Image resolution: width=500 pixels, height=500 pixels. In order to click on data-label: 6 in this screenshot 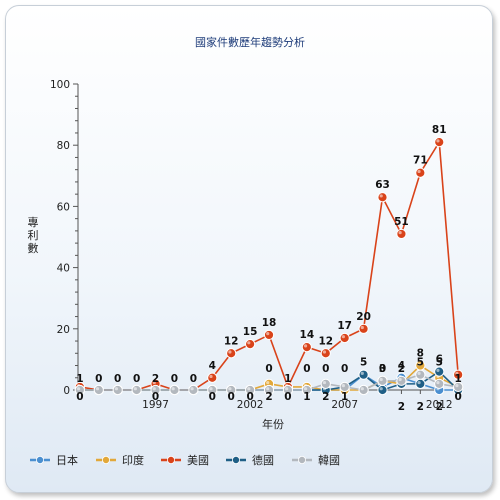, I will do `click(439, 360)`.